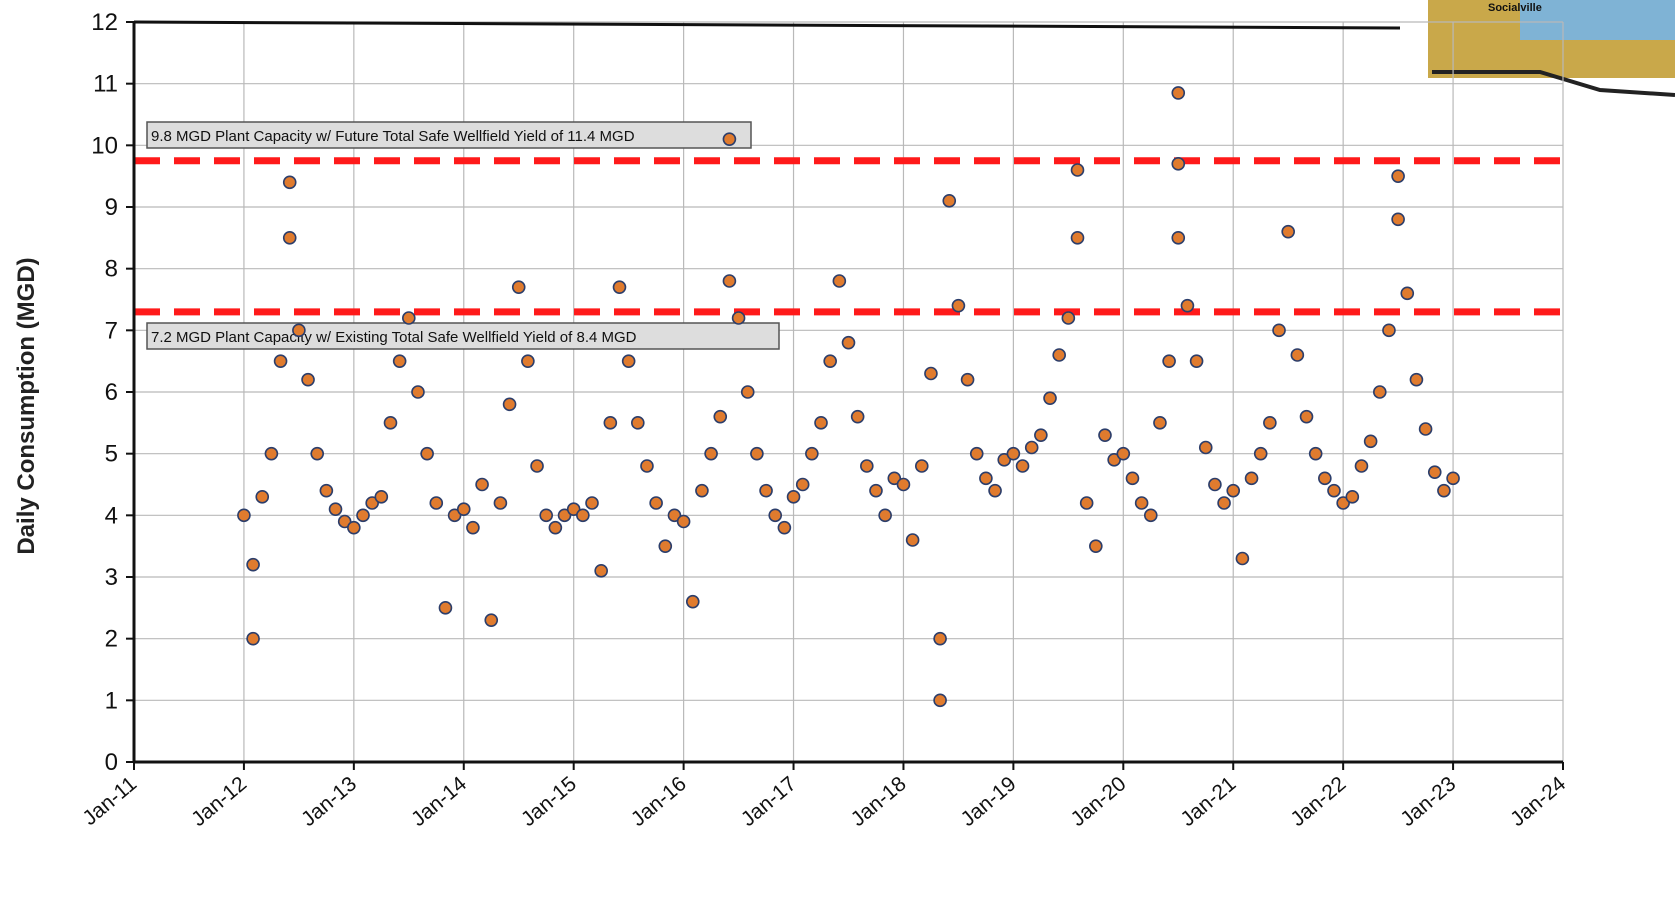  Describe the element at coordinates (1428, 801) in the screenshot. I see `x-tick-label: Jan-23` at that location.